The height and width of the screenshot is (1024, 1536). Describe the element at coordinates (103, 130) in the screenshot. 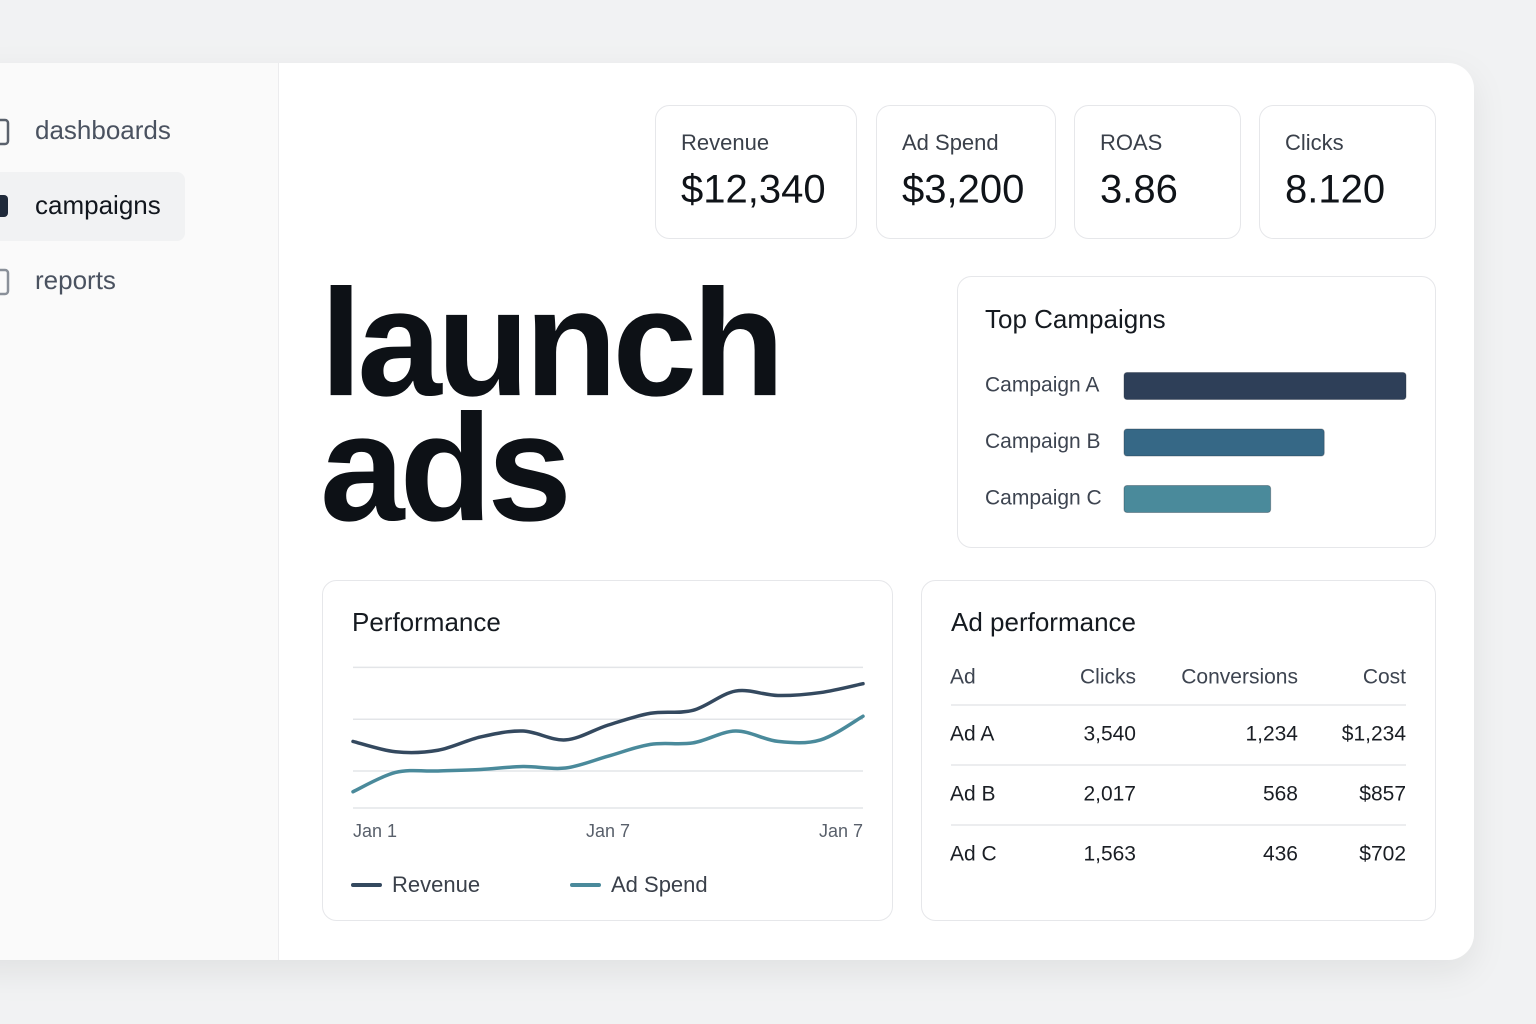

I see `nav-item: dashboards` at that location.